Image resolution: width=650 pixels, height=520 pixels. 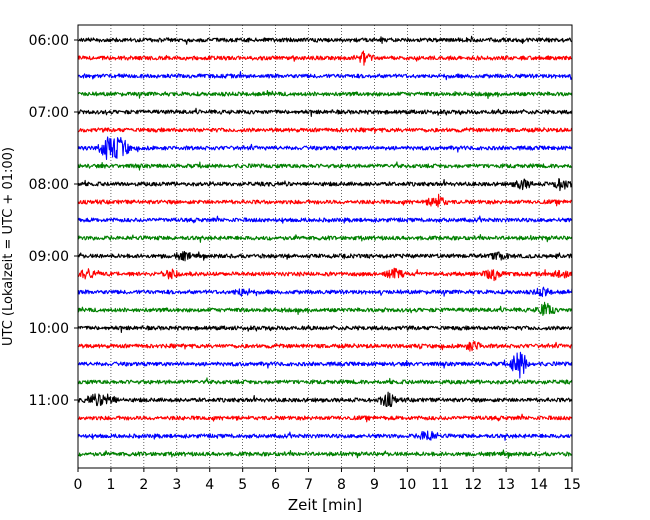 I want to click on x-tick-label: 10, so click(x=407, y=485).